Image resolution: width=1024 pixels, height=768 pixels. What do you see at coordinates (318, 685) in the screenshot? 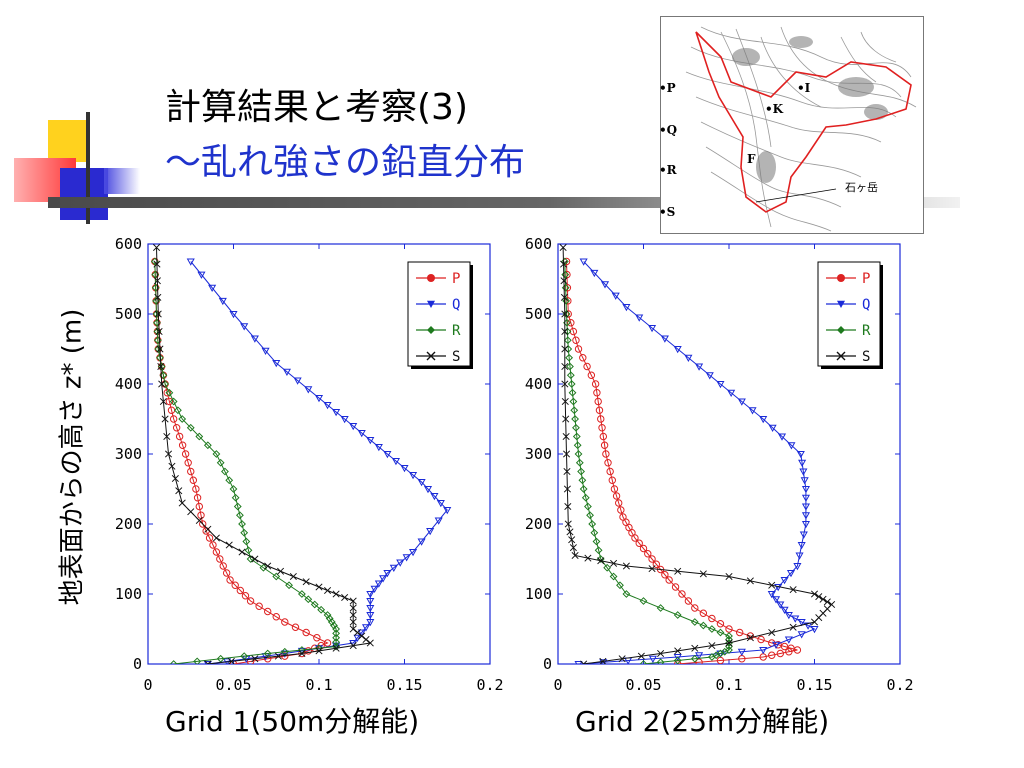
I see `x-tick-label: 0.1` at bounding box center [318, 685].